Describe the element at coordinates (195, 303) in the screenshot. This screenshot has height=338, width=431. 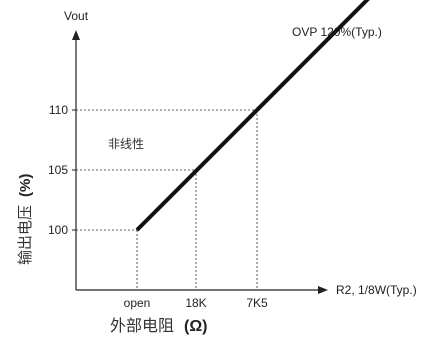
I see `x-tick-label: 18K` at that location.